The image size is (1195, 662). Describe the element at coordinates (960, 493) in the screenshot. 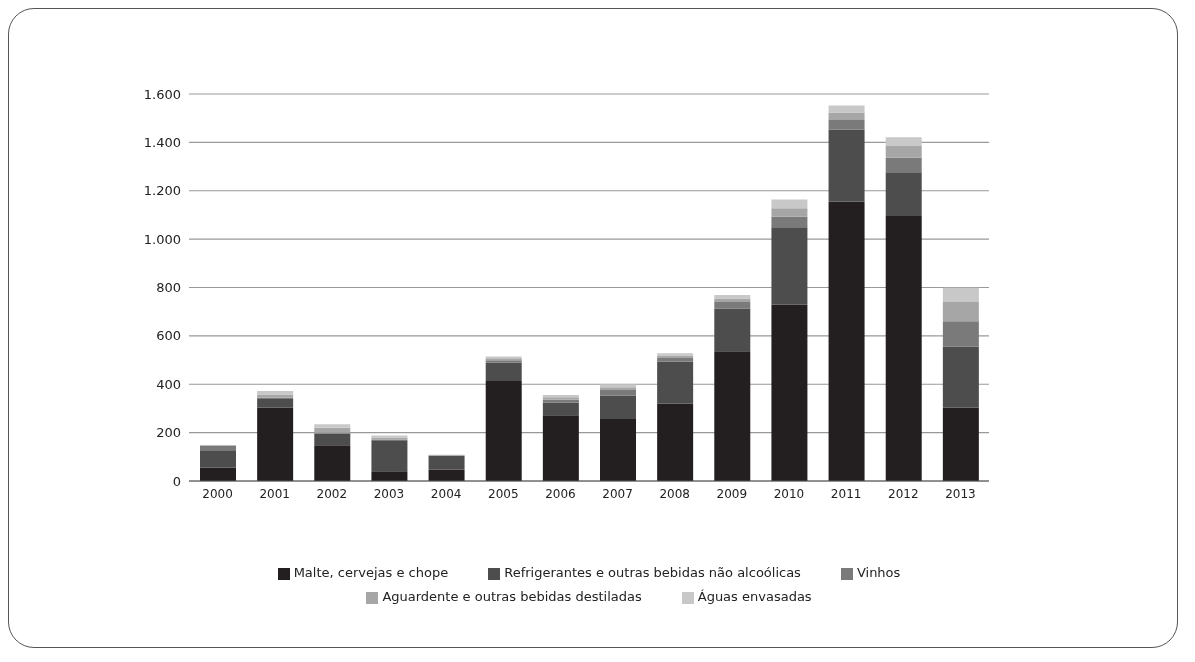

I see `x-tick-label: 2013` at that location.